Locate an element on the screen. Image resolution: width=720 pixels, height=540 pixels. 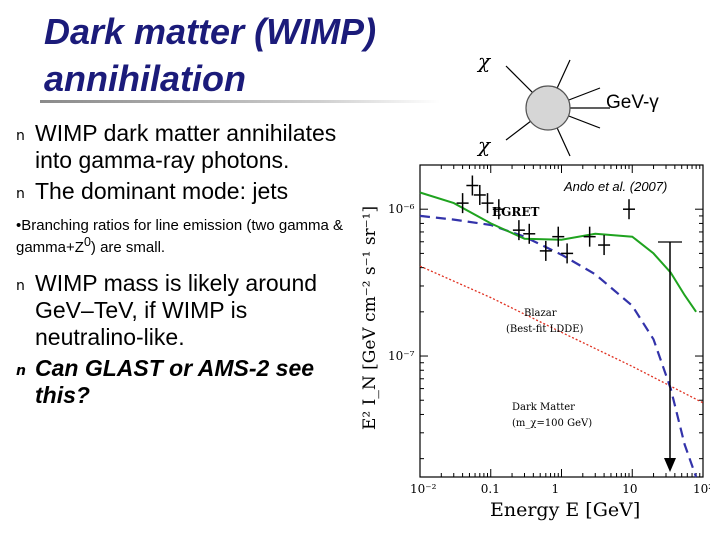
chi-label-top: χ is located at coordinates (484, 61).